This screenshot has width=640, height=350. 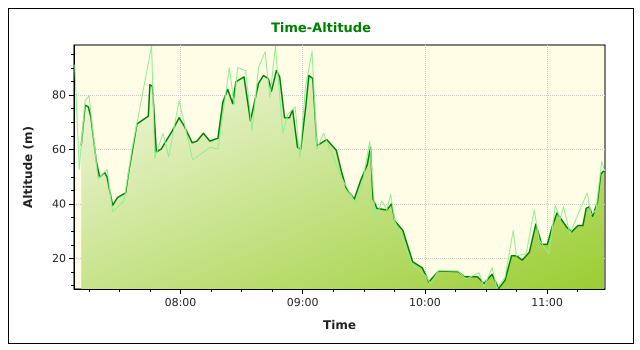 What do you see at coordinates (59, 258) in the screenshot?
I see `y-tick-label: 20` at bounding box center [59, 258].